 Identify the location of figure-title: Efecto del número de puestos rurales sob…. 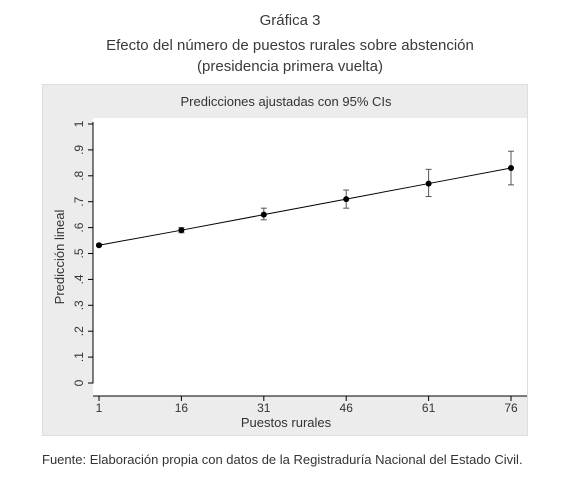
(290, 45).